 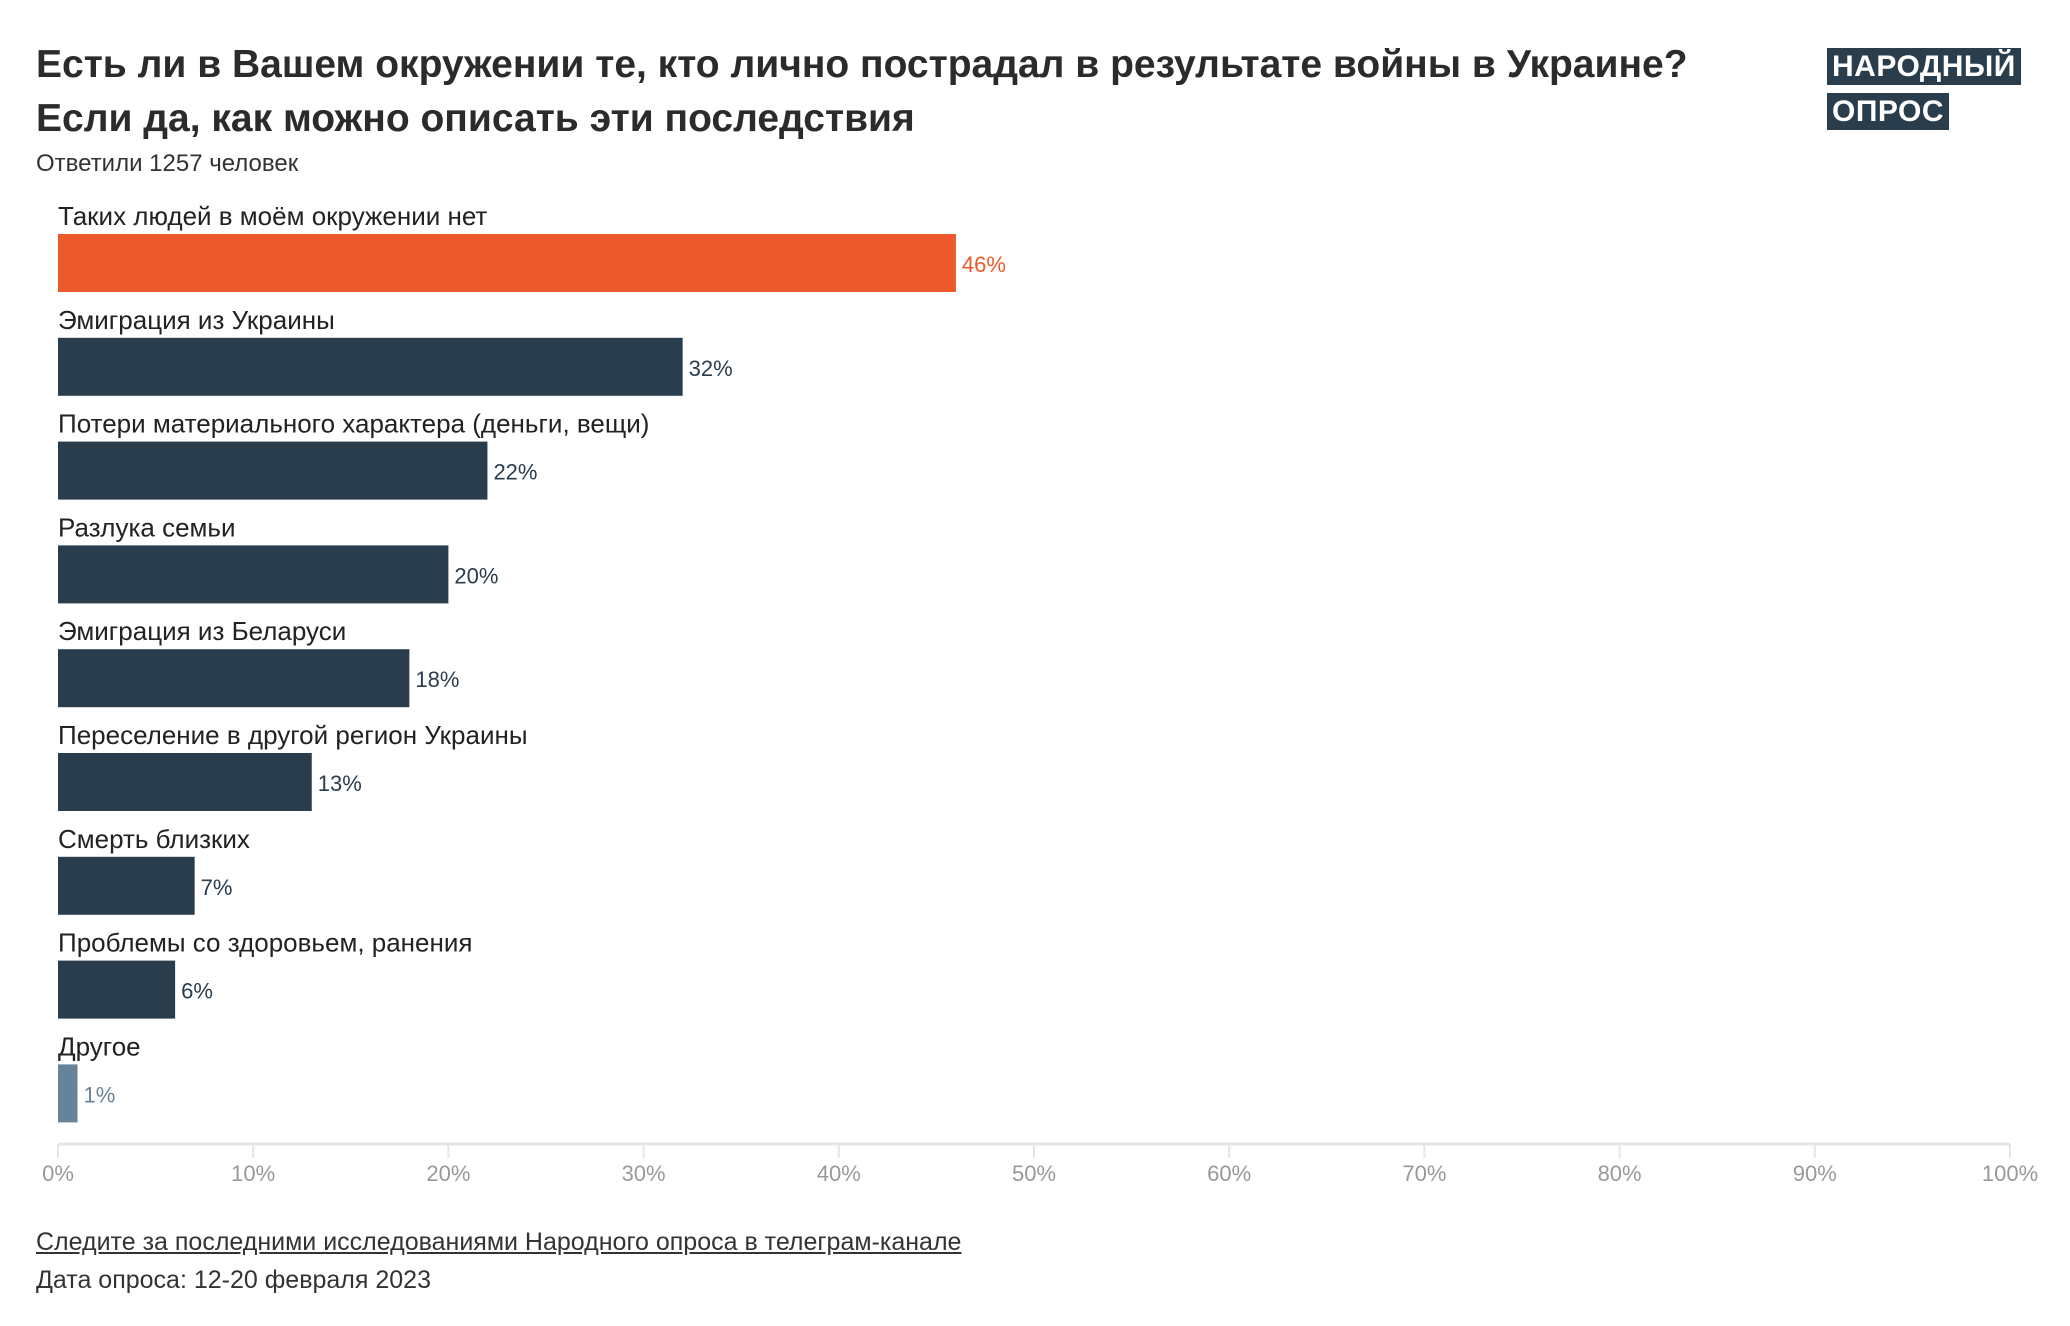 I want to click on value-label: 6%, so click(x=197, y=991).